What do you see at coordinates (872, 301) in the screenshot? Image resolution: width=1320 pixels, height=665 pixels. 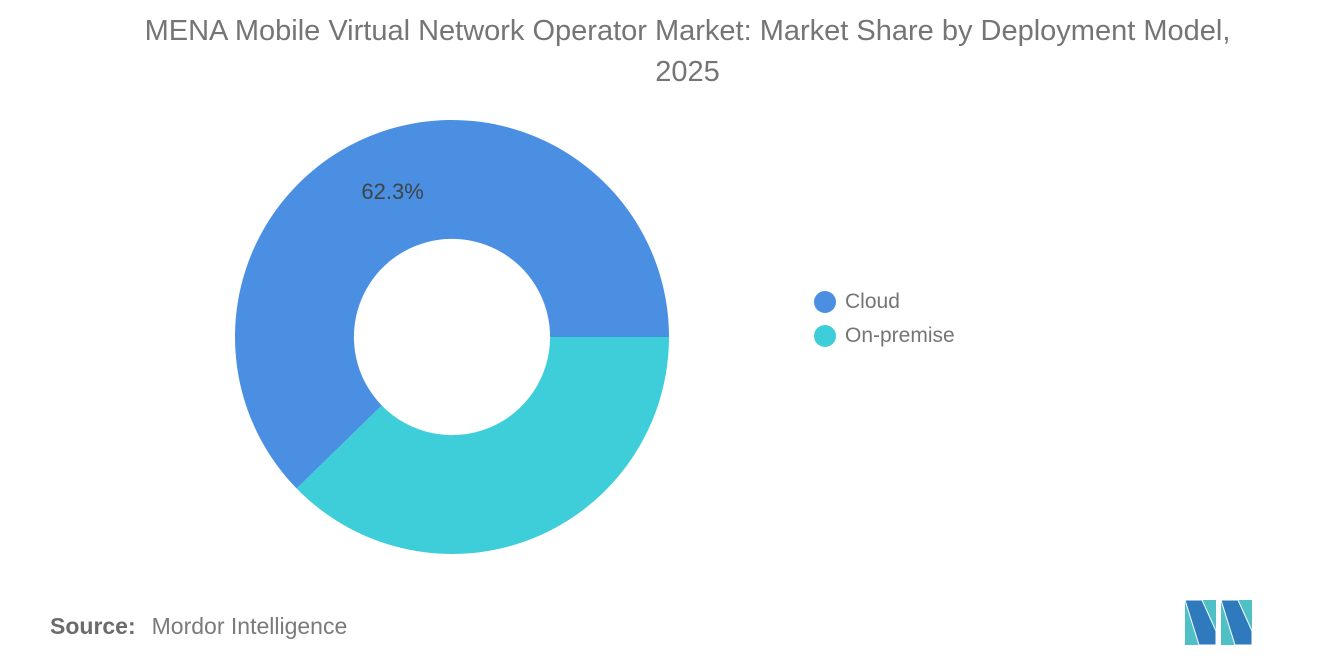 I see `legend-label-cloud: Cloud` at bounding box center [872, 301].